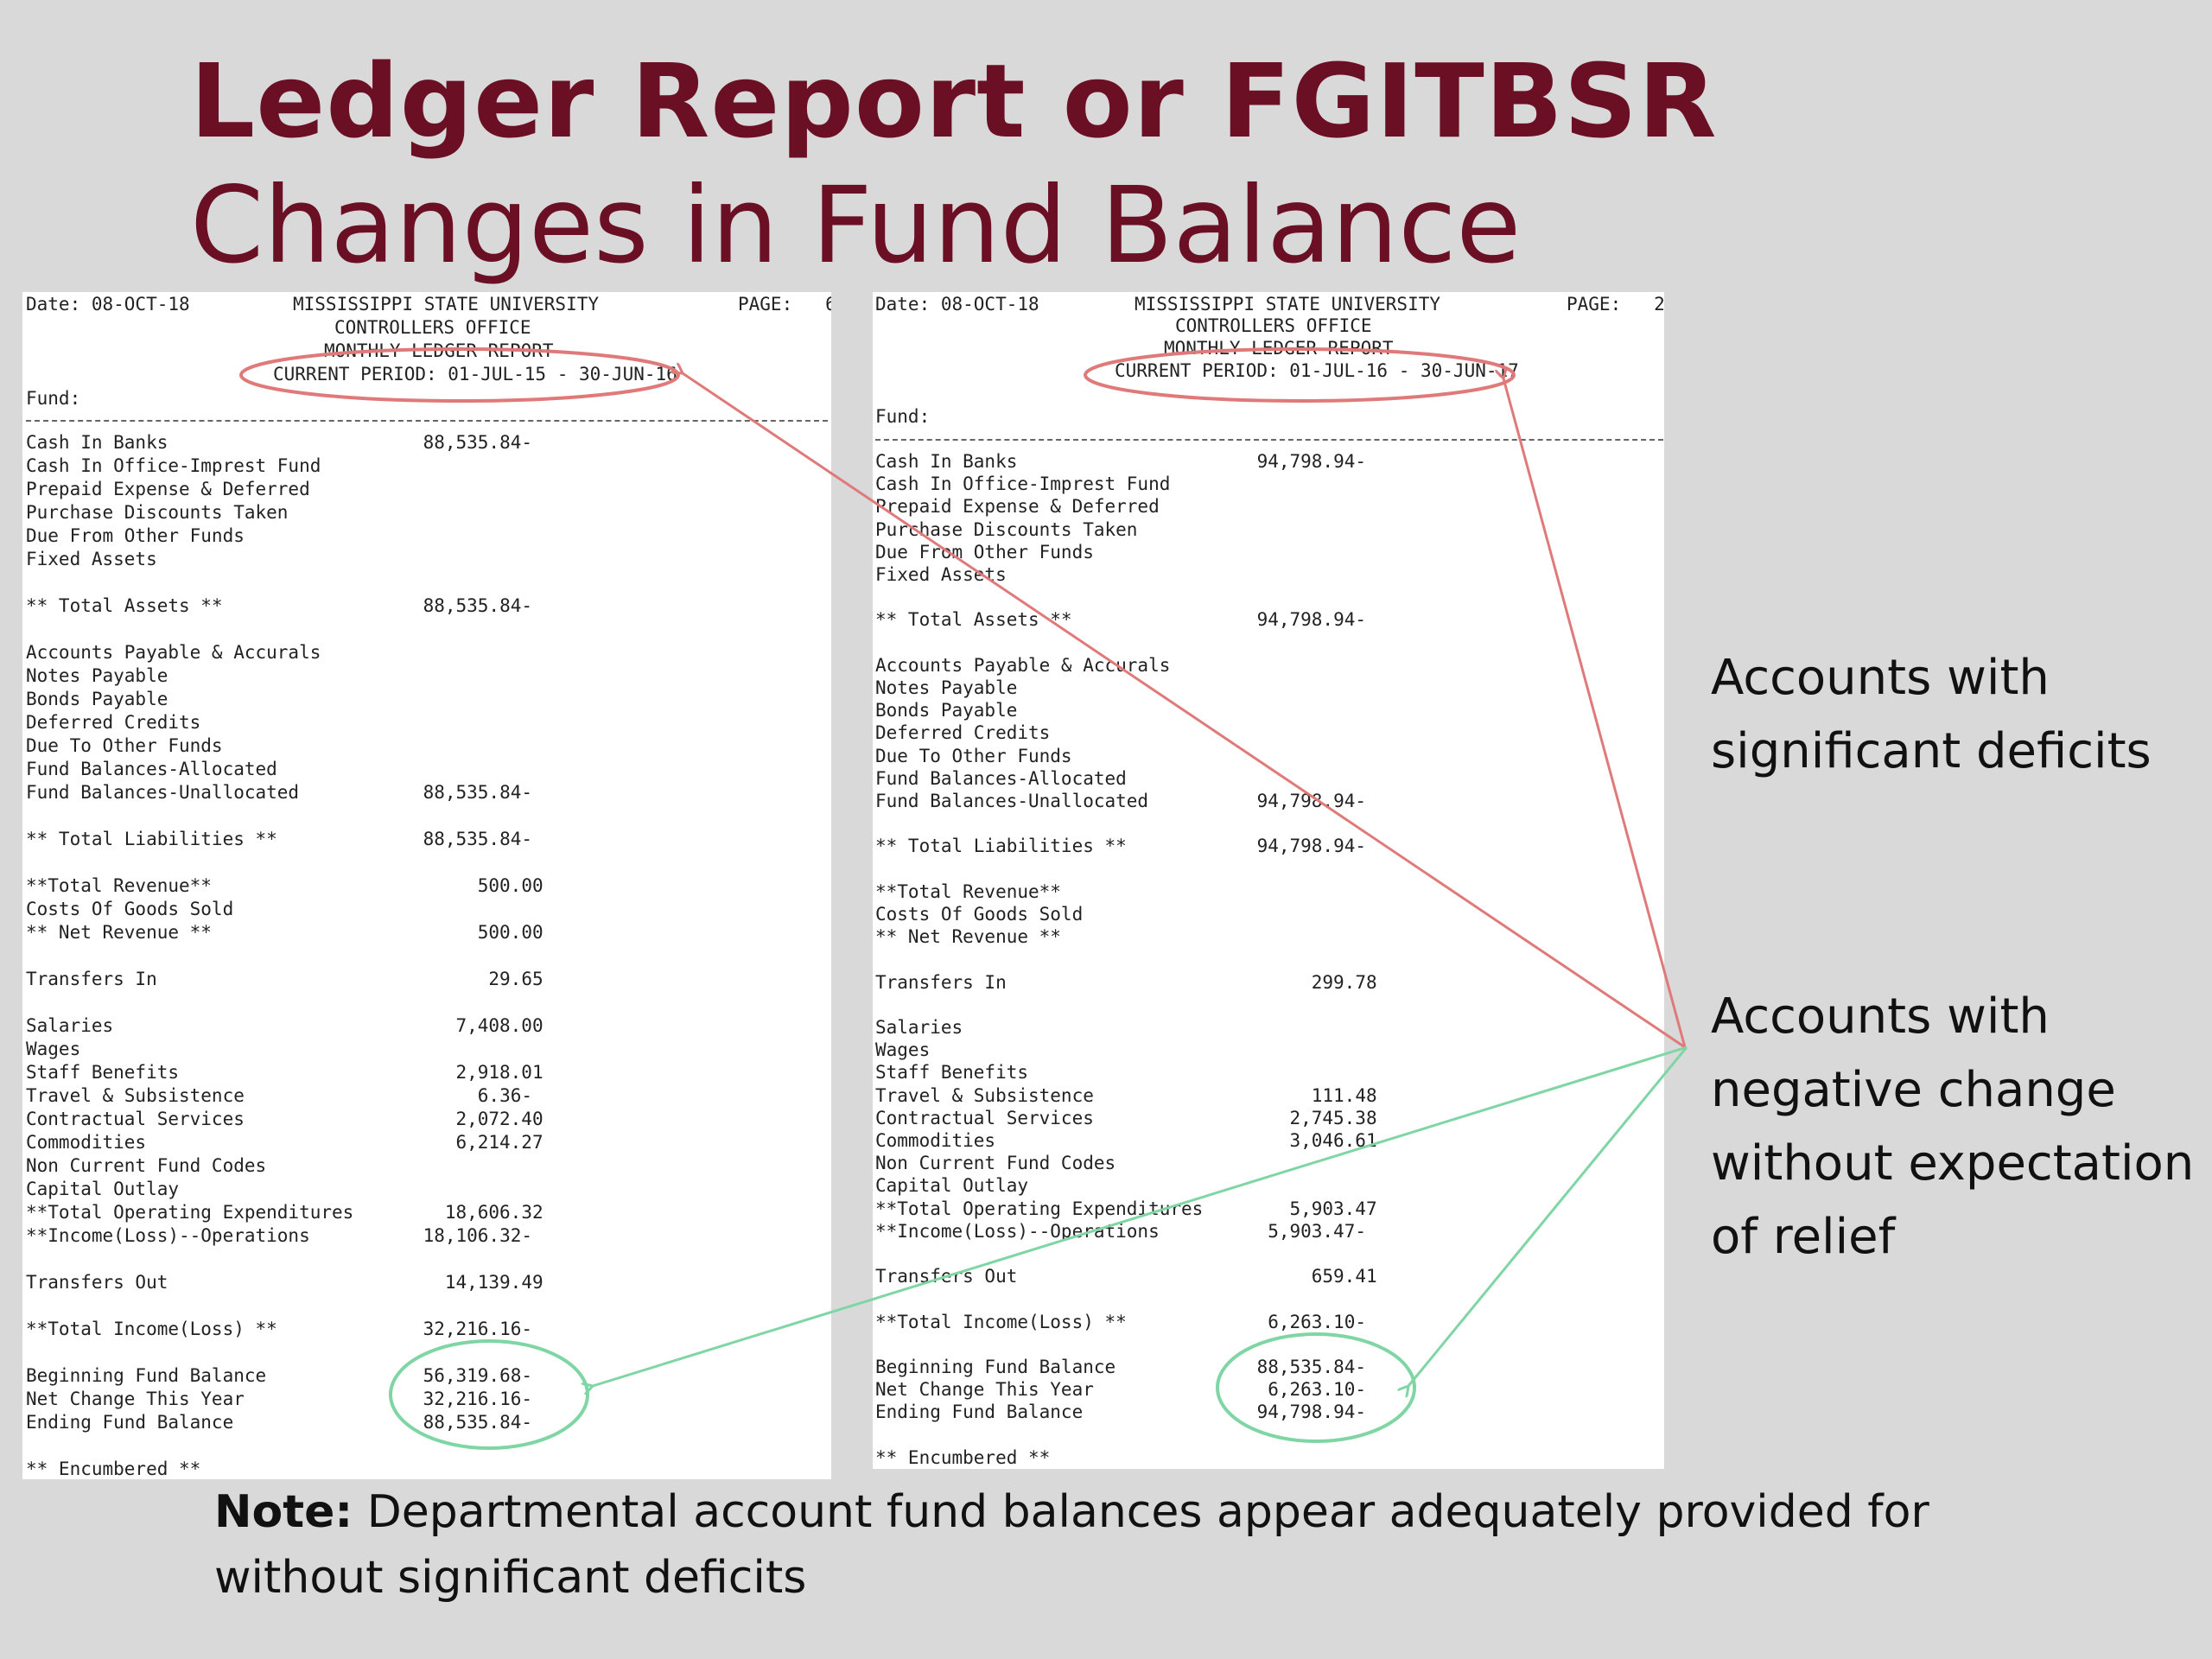 This screenshot has width=2212, height=1659. I want to click on note-prefix: Note:, so click(283, 1512).